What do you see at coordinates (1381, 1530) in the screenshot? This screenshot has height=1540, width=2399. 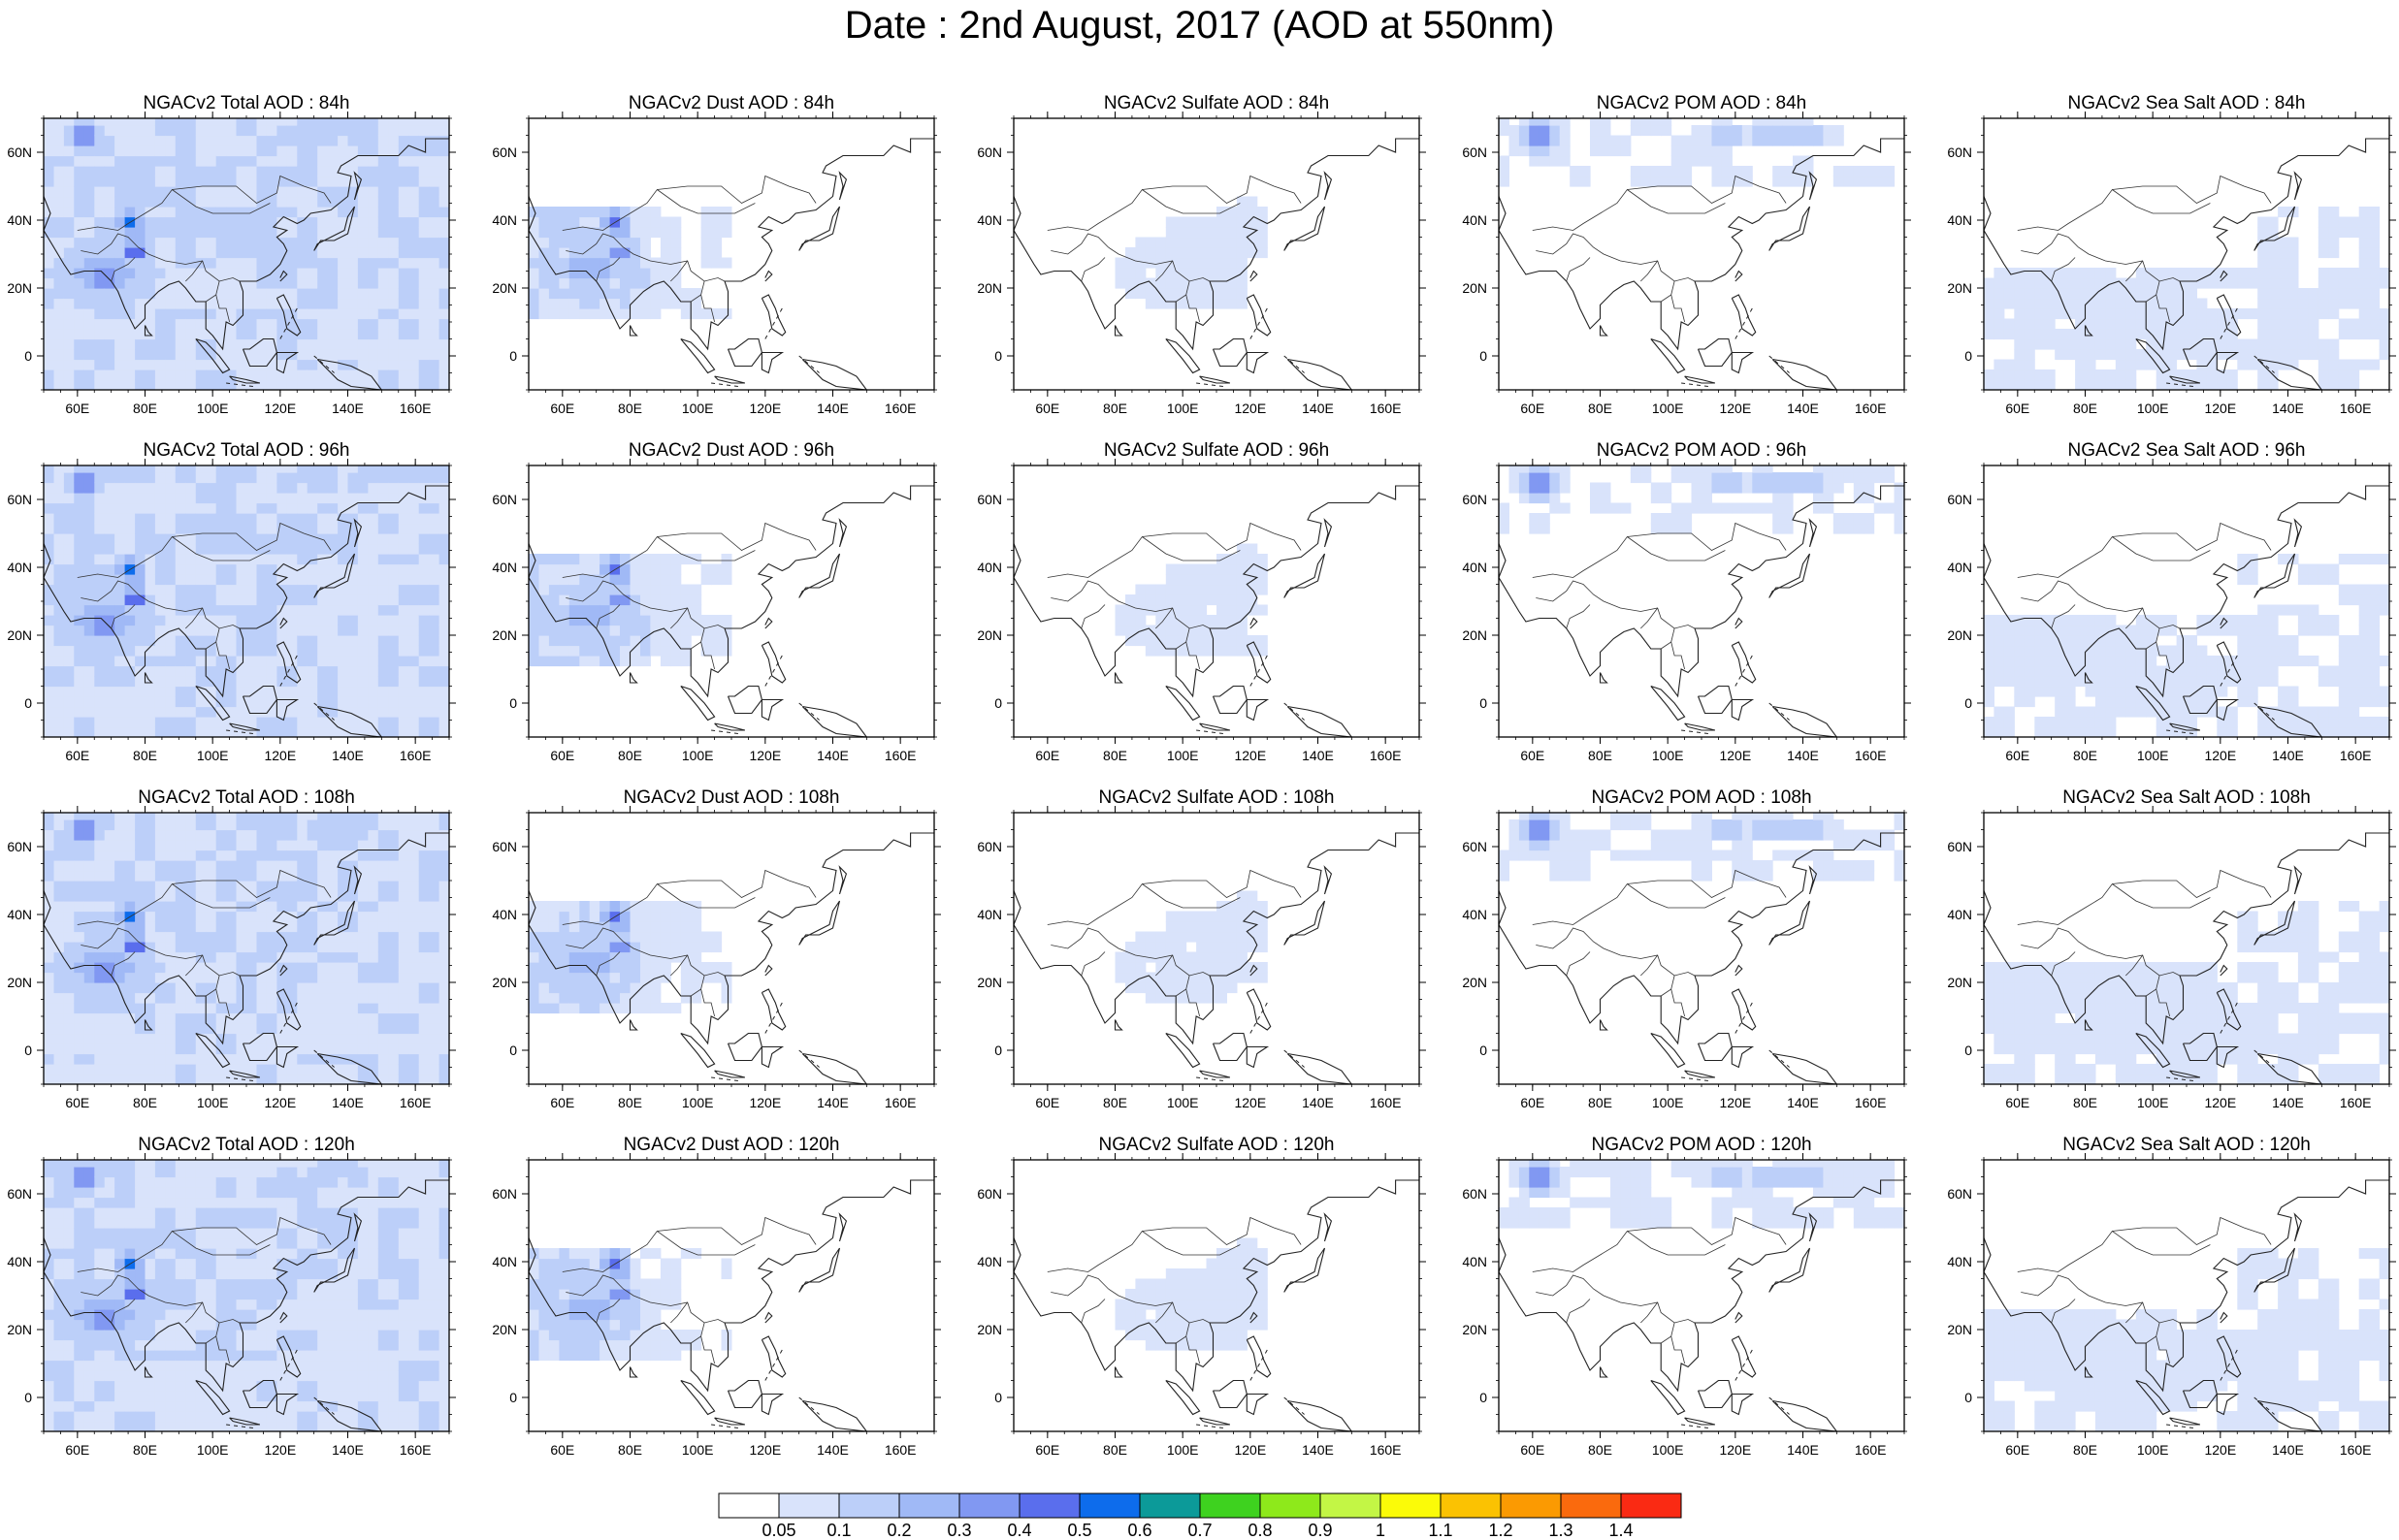 I see `colorbar-label: 1` at bounding box center [1381, 1530].